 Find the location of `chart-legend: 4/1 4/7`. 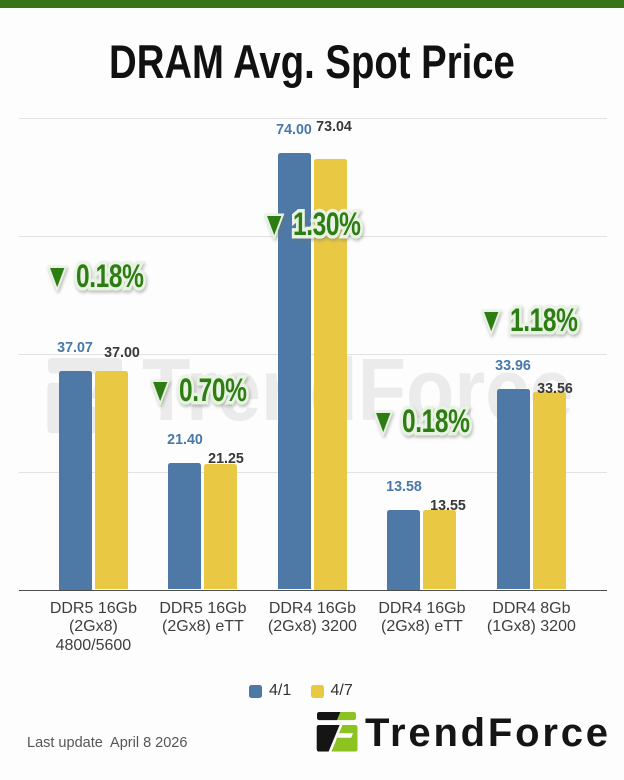

chart-legend: 4/1 4/7 is located at coordinates (312, 690).